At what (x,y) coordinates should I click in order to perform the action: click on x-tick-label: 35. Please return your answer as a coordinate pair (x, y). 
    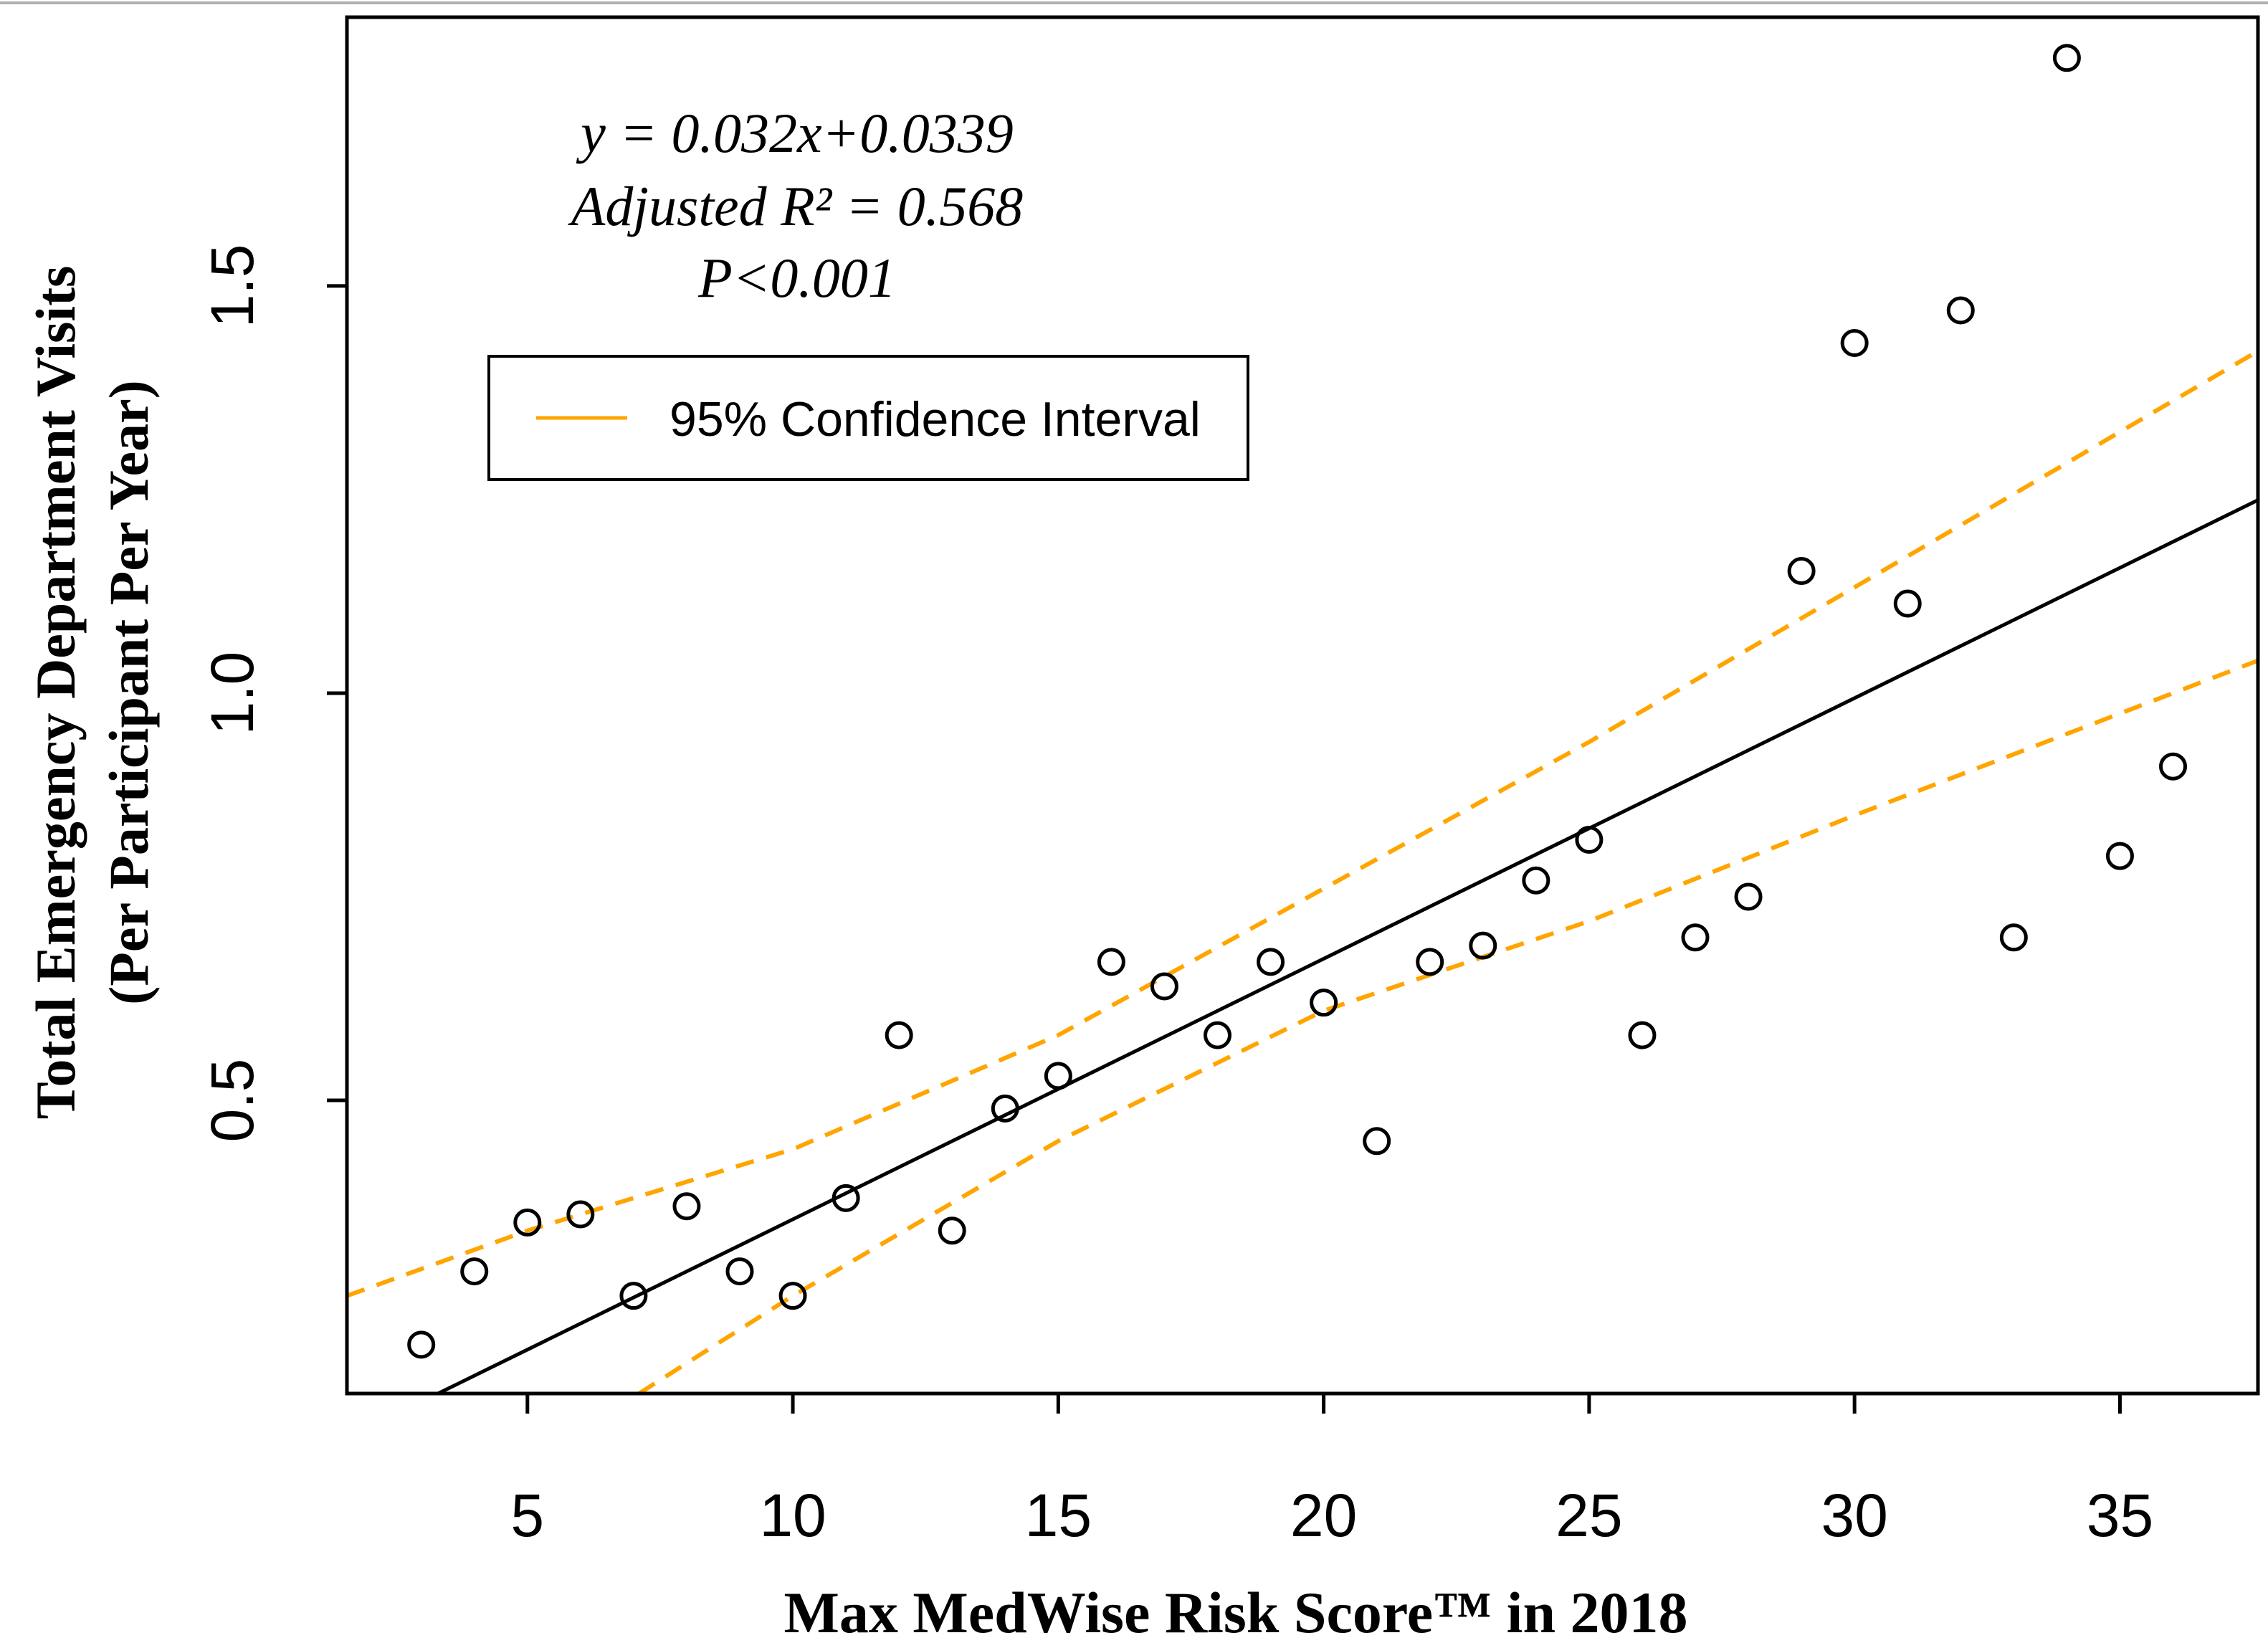
    Looking at the image, I should click on (2120, 1515).